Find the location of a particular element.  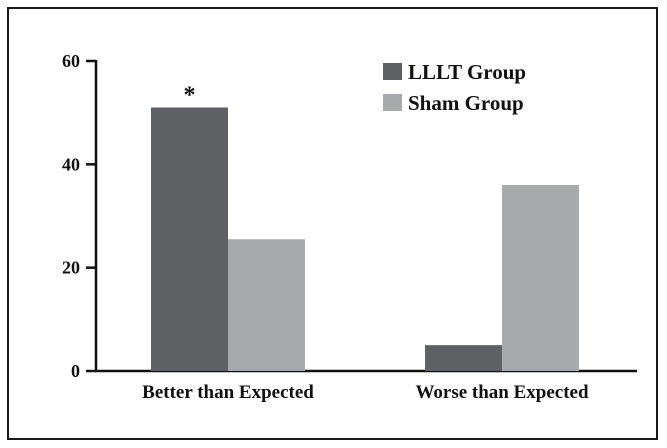

bar-lllt-better is located at coordinates (189, 239).